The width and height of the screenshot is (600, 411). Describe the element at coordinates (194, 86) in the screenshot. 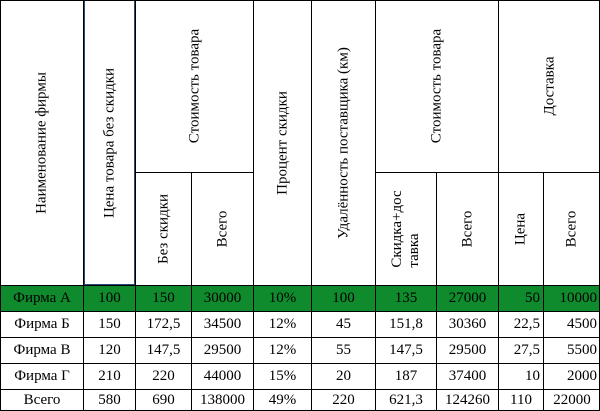

I see `header-cost-group: Стоимость товара` at that location.